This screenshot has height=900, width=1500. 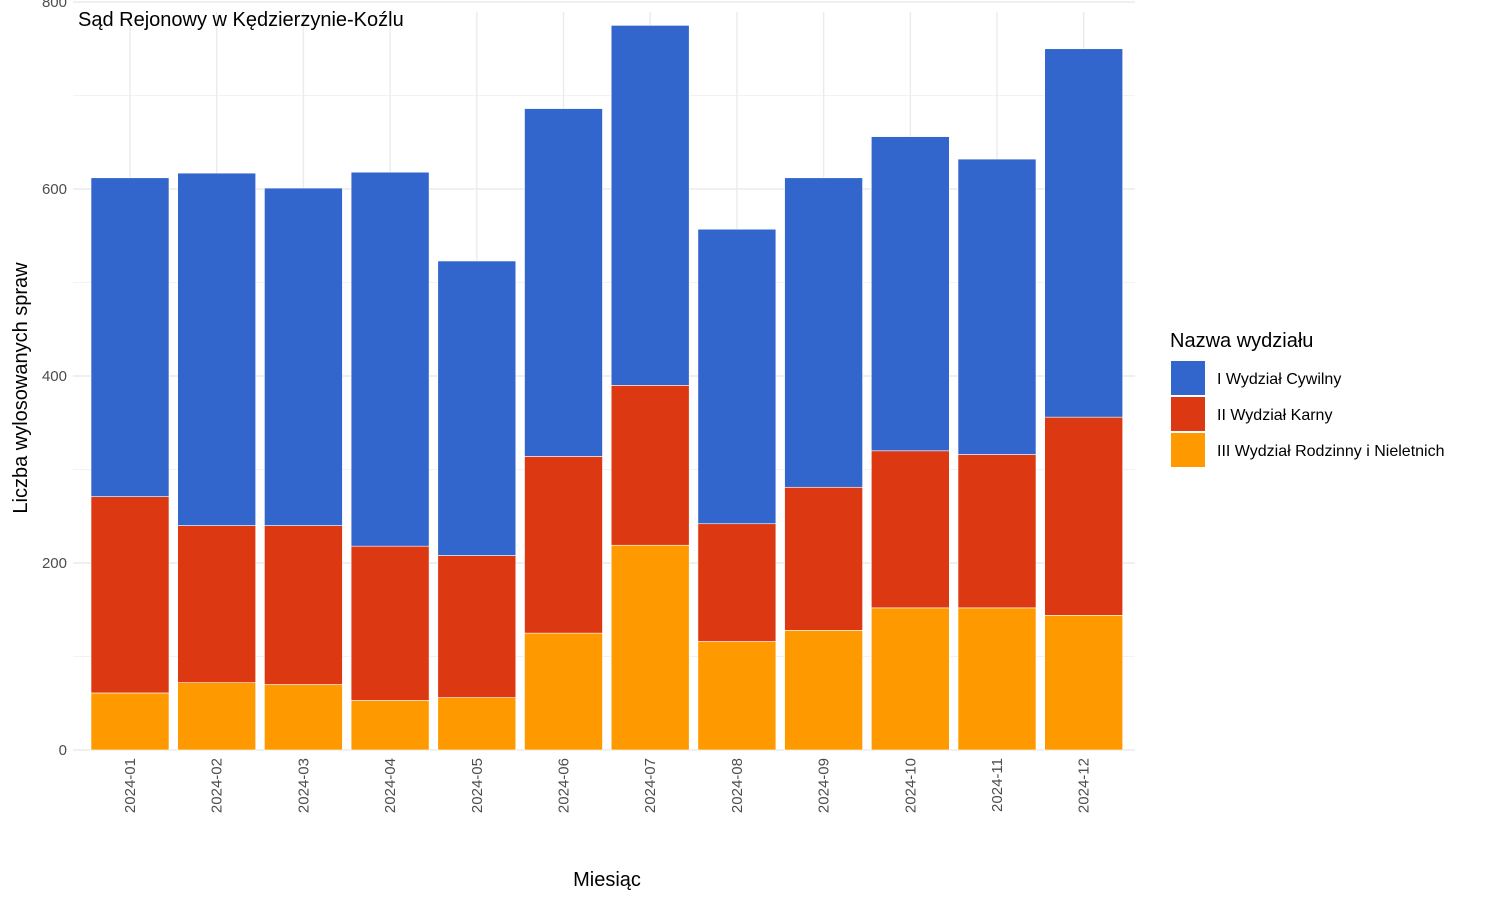 What do you see at coordinates (824, 785) in the screenshot?
I see `x-tick-label: 2024-09` at bounding box center [824, 785].